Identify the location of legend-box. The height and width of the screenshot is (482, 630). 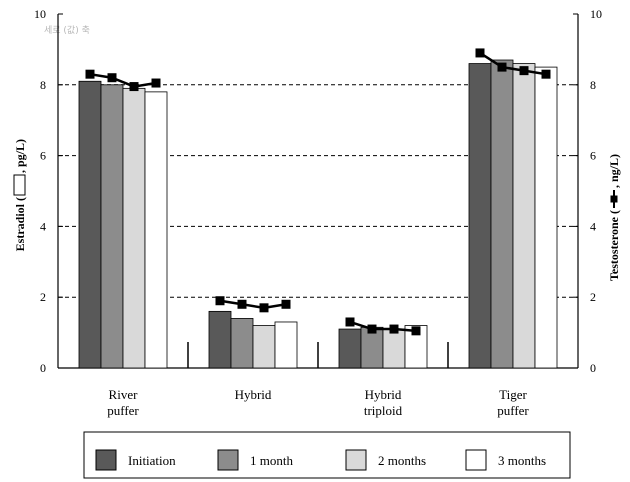
(327, 455).